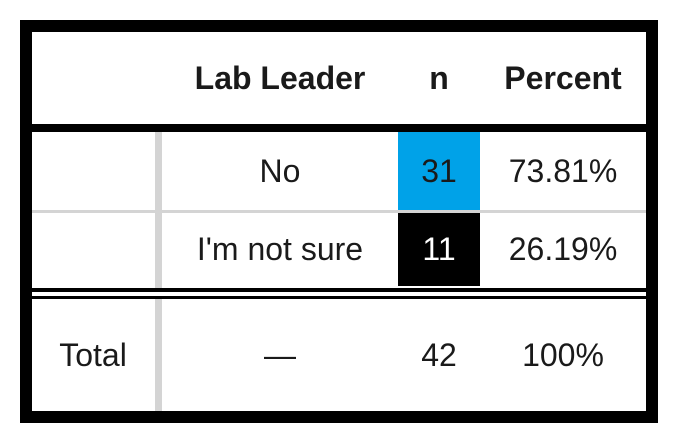 The image size is (679, 444). Describe the element at coordinates (95, 249) in the screenshot. I see `row-2-label` at that location.